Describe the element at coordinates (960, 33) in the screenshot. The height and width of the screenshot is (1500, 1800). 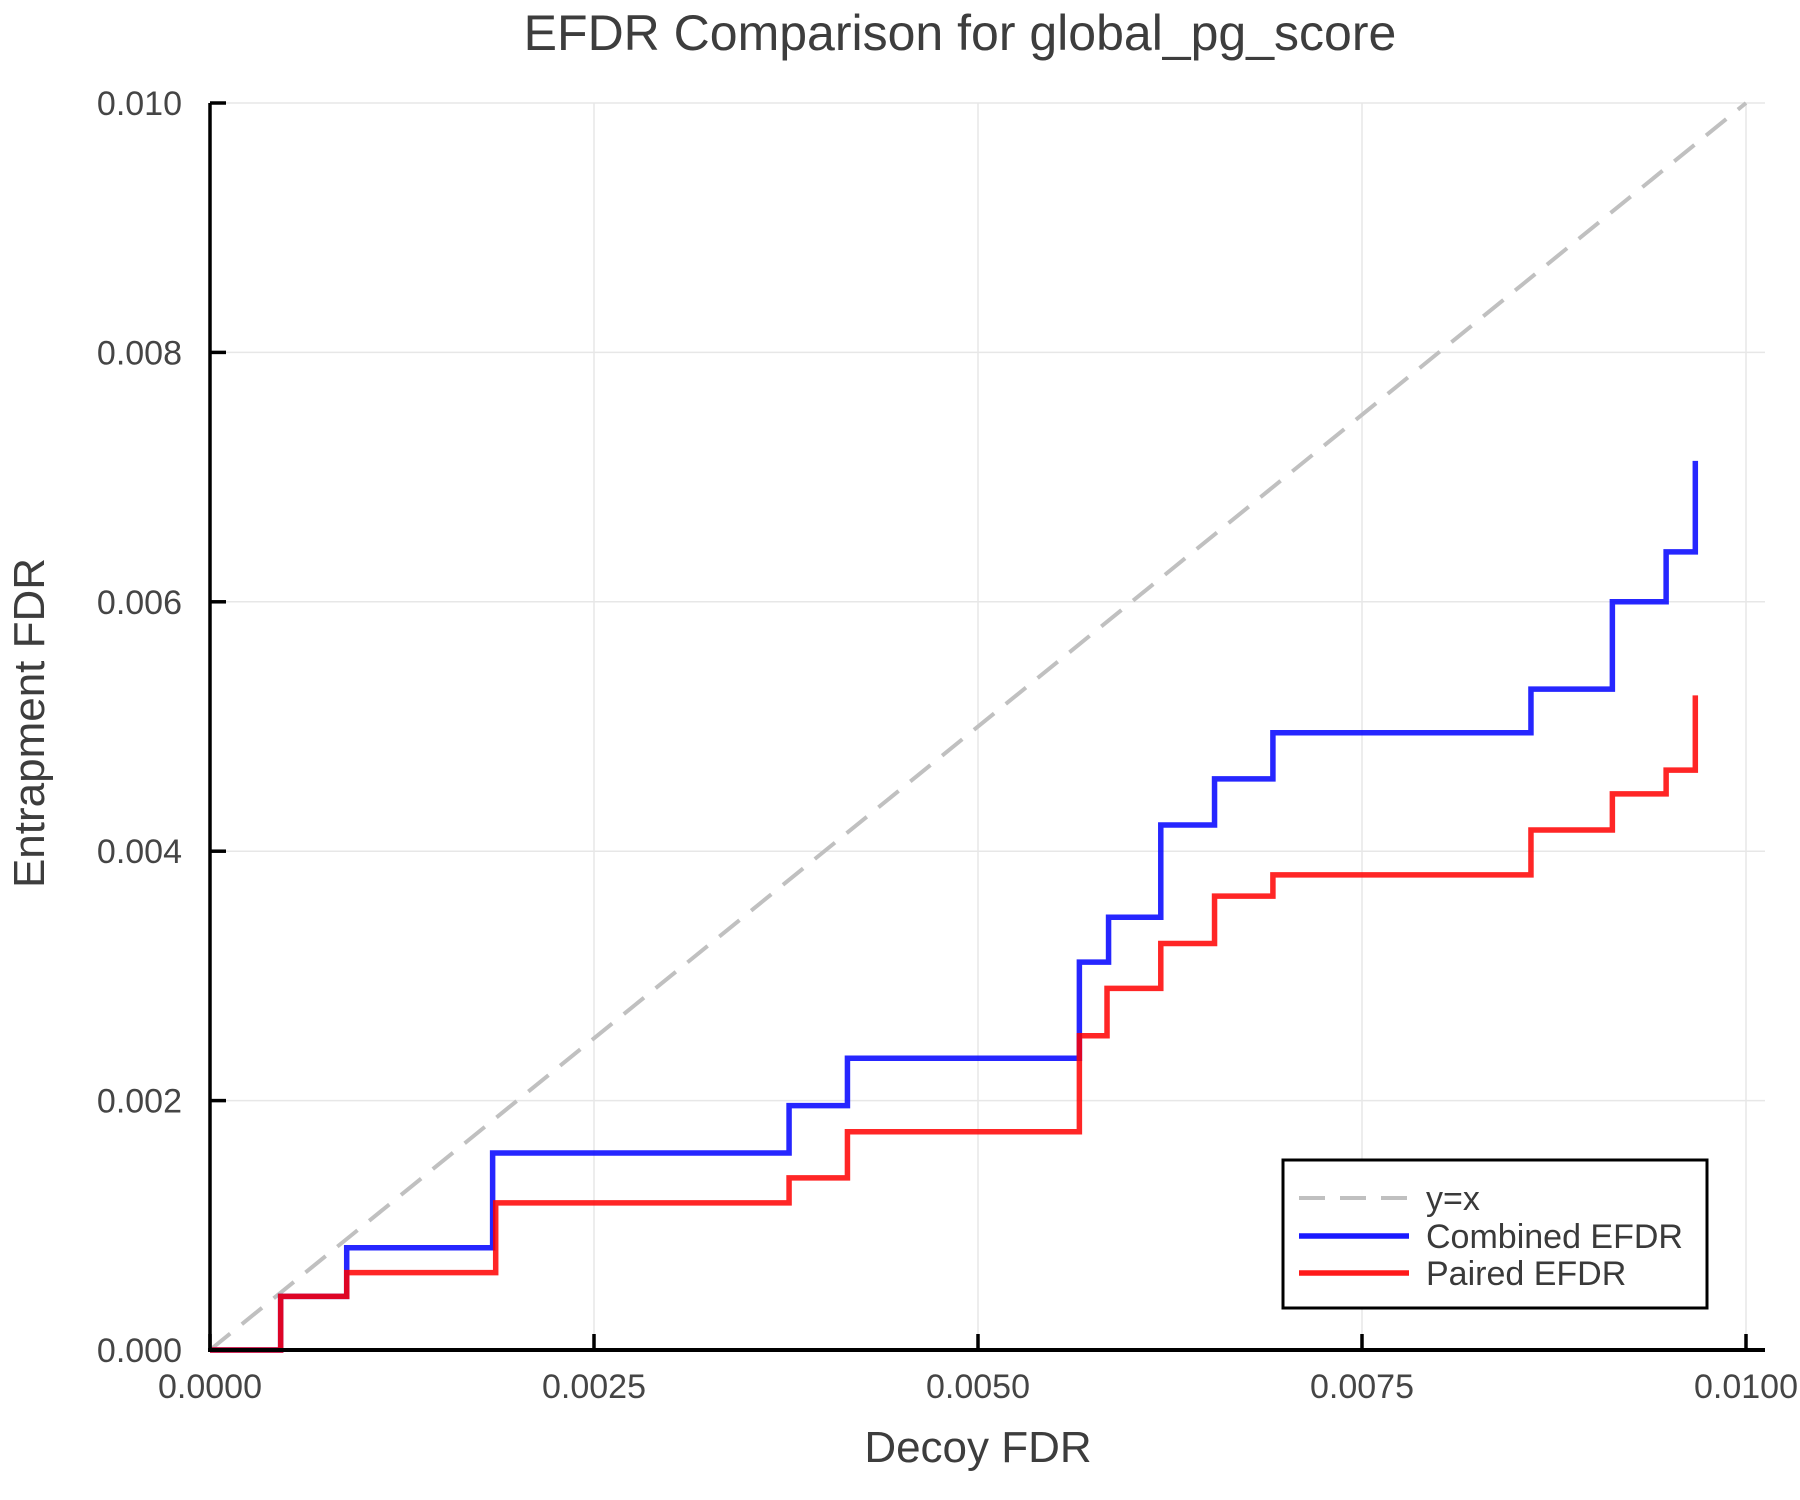
I see `chart-title: EFDR Comparison for global_pg_score` at that location.